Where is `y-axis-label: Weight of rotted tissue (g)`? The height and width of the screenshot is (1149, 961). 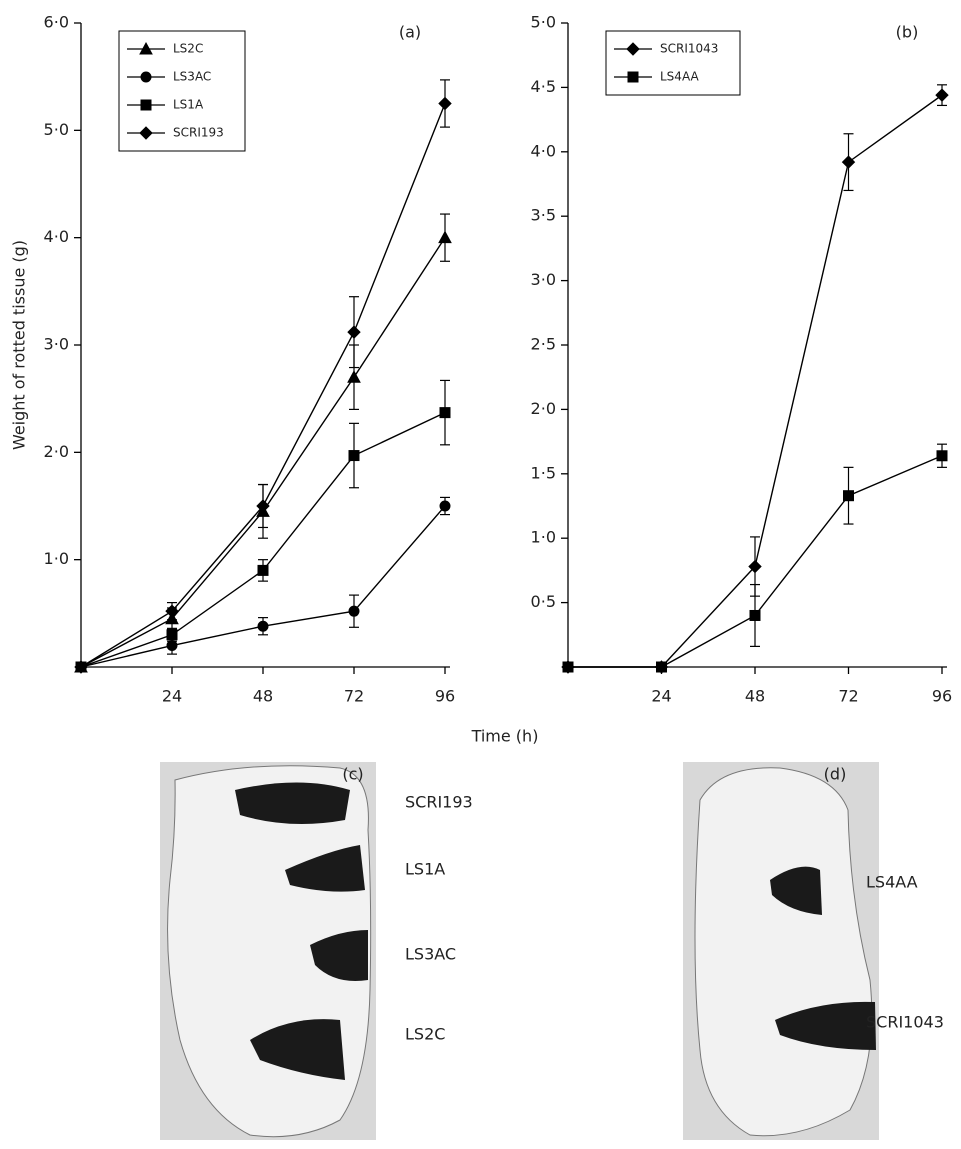
y-axis-label: Weight of rotted tissue (g) is located at coordinates (19, 345).